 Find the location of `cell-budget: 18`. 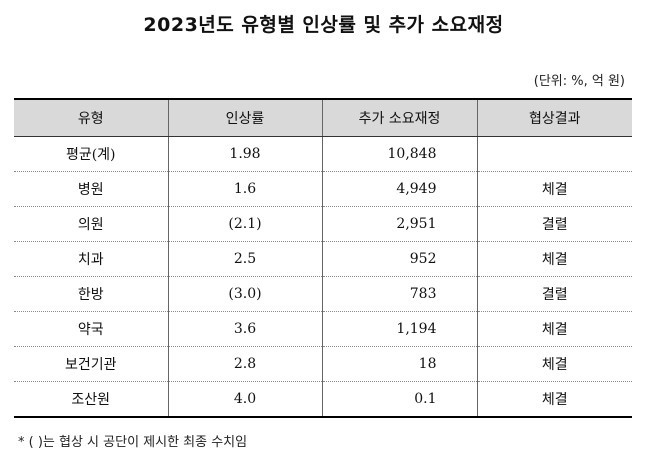

cell-budget: 18 is located at coordinates (399, 364).